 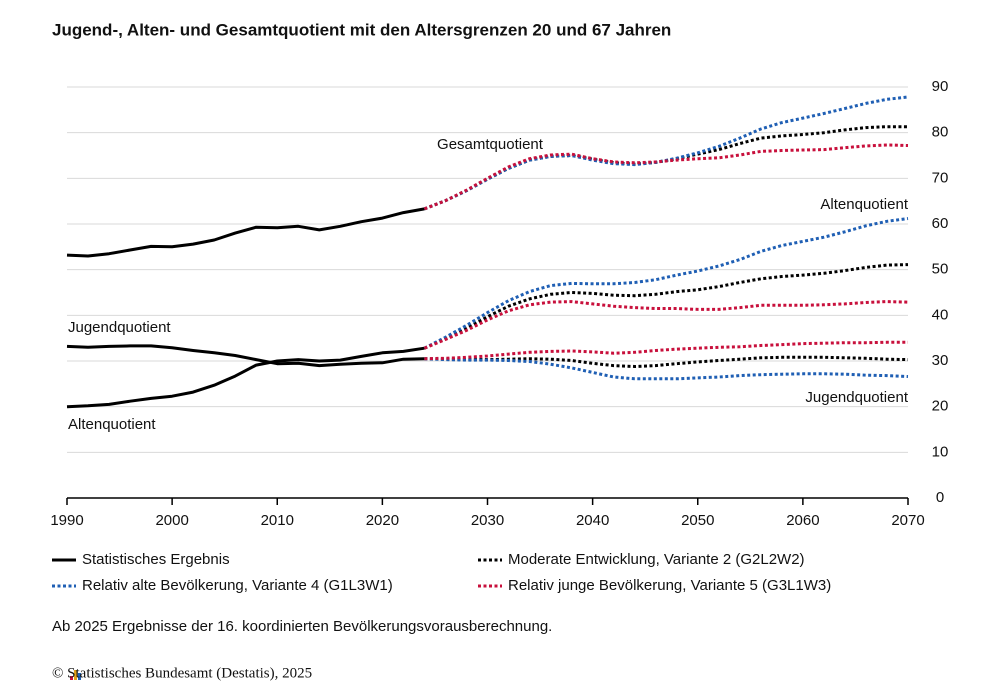 I want to click on y-tick-label: 50, so click(x=940, y=269).